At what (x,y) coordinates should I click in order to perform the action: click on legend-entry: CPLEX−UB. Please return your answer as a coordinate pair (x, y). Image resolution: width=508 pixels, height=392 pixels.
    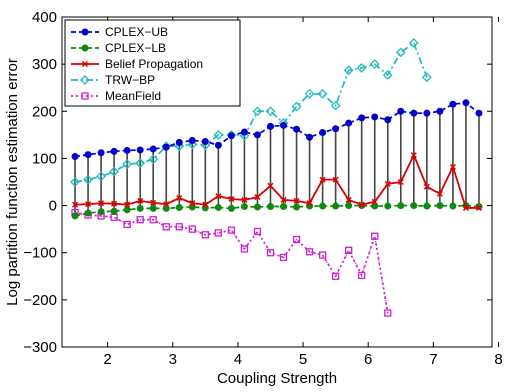
    Looking at the image, I should click on (119, 32).